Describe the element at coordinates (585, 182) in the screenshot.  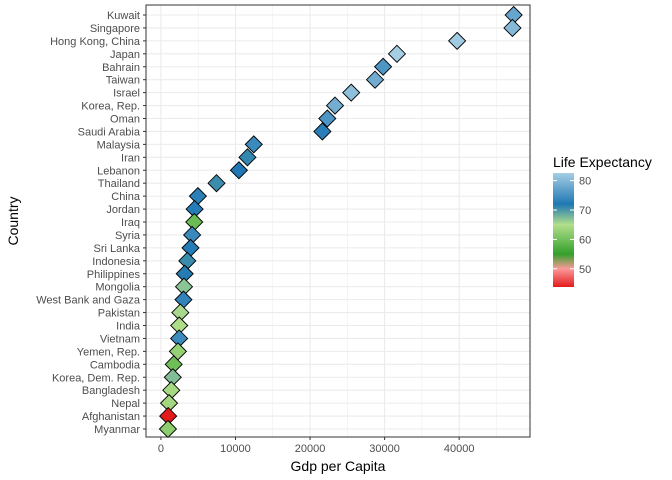
I see `legend-tick-label: 80` at that location.